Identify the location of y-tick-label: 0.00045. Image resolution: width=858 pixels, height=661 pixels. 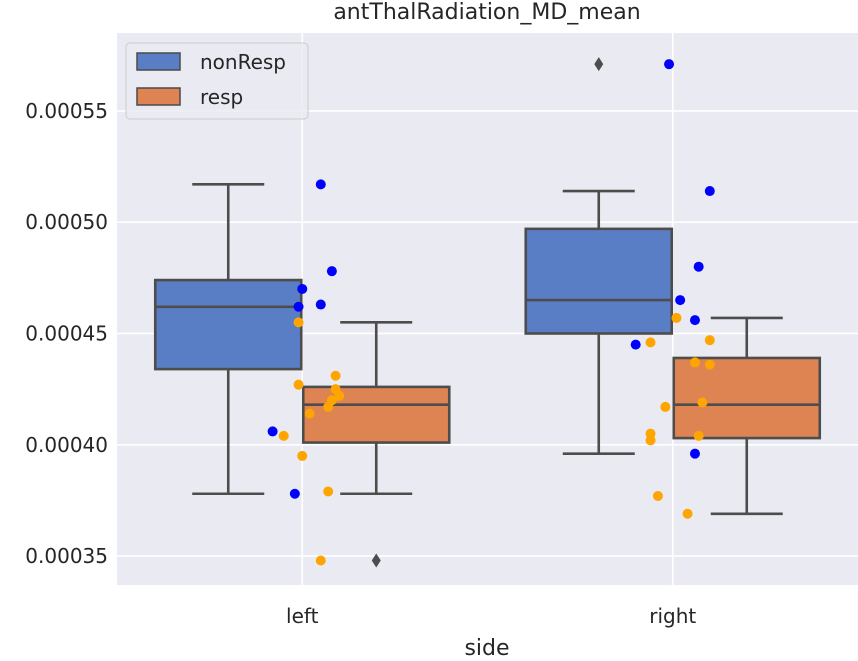
(66, 333).